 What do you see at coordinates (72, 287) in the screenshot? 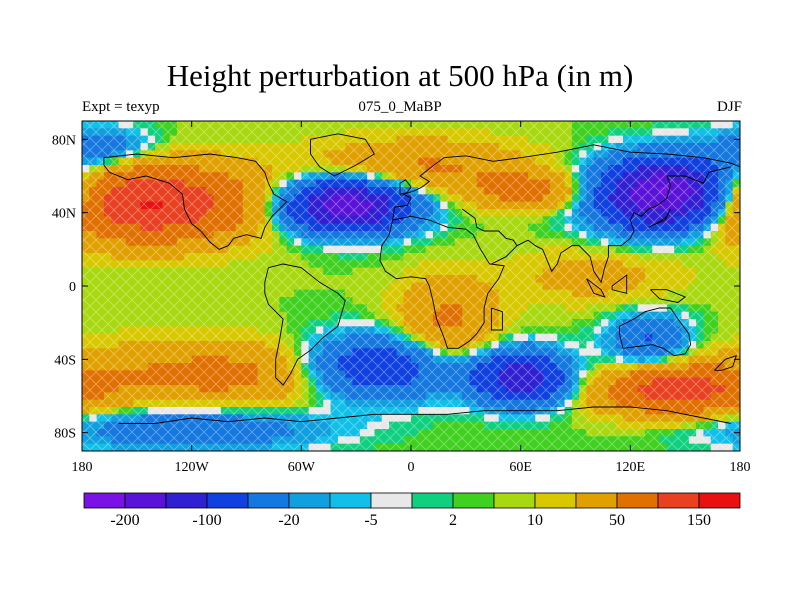
I see `y-tick-label: 0` at bounding box center [72, 287].